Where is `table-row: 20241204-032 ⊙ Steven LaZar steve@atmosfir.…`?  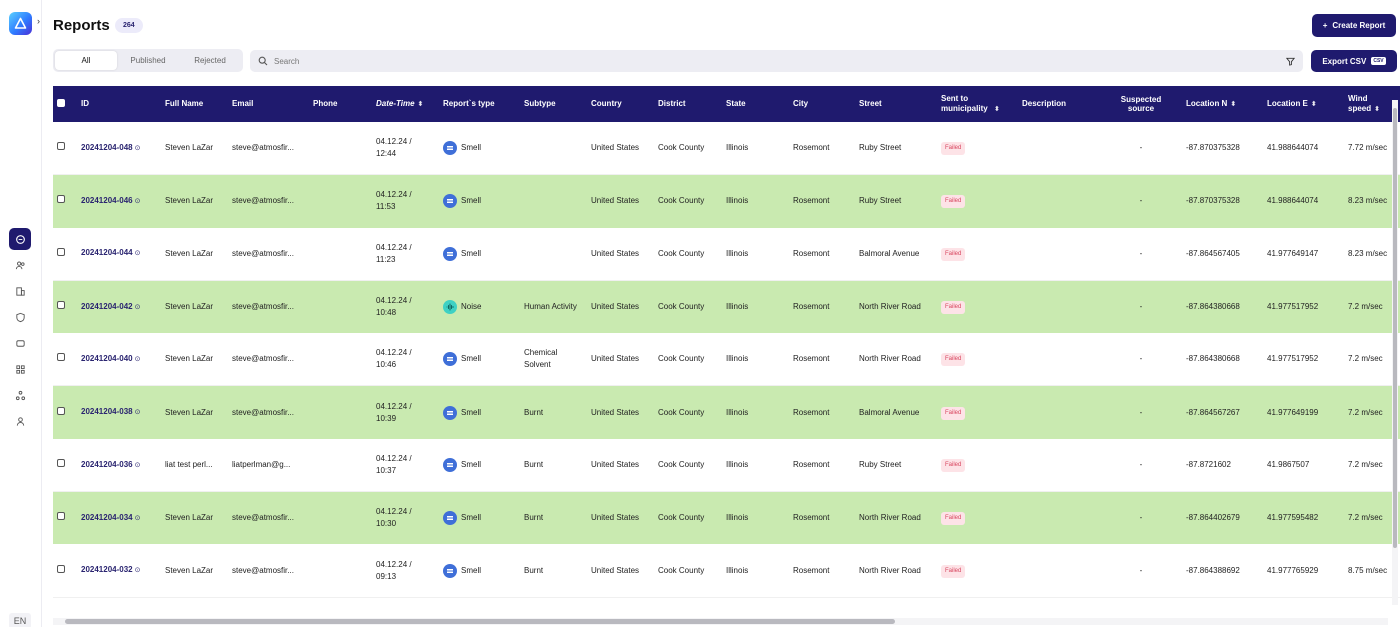 table-row: 20241204-032 ⊙ Steven LaZar steve@atmosfir.… is located at coordinates (726, 571).